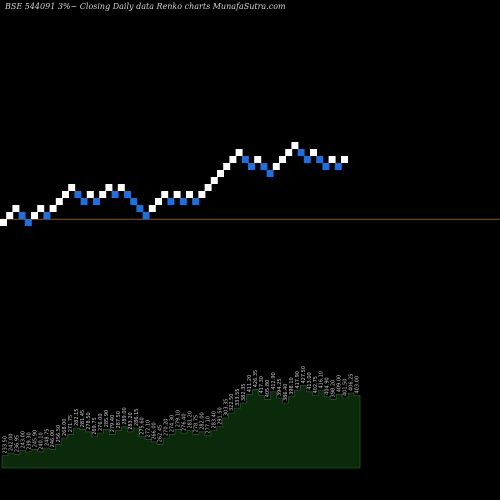 This screenshot has width=500, height=500. Describe the element at coordinates (125, 416) in the screenshot. I see `volume-label: 289.00` at that location.